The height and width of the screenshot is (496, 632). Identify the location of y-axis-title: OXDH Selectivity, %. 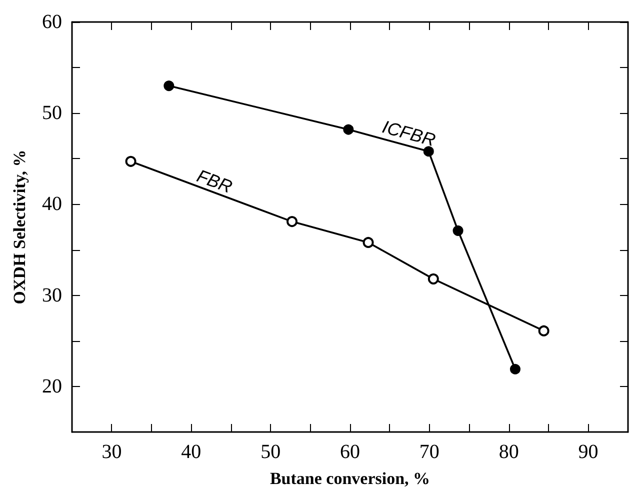
(19, 227).